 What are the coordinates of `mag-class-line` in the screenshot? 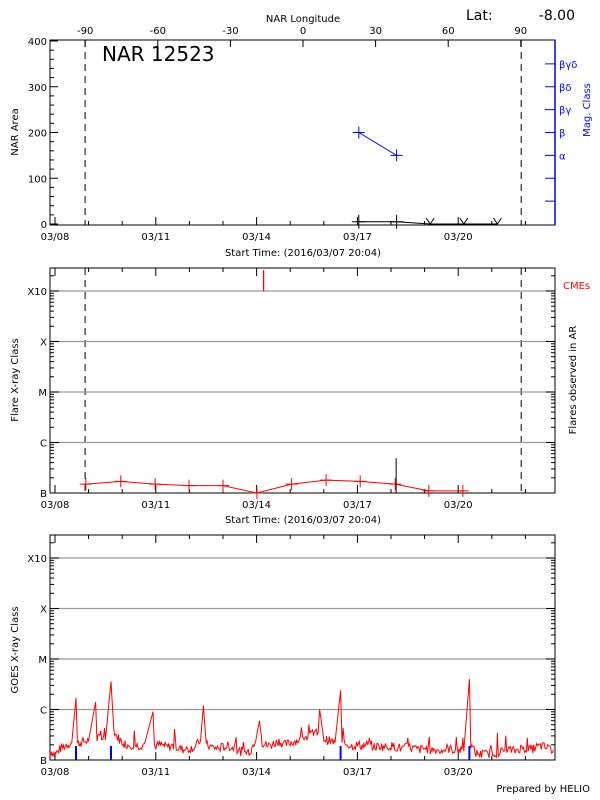 It's located at (377, 144).